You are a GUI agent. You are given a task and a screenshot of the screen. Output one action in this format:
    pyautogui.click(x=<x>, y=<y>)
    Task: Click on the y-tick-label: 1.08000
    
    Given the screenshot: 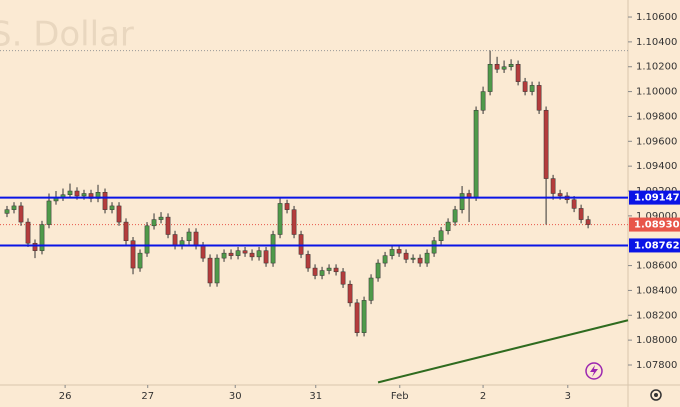 What is the action you would take?
    pyautogui.click(x=656, y=340)
    